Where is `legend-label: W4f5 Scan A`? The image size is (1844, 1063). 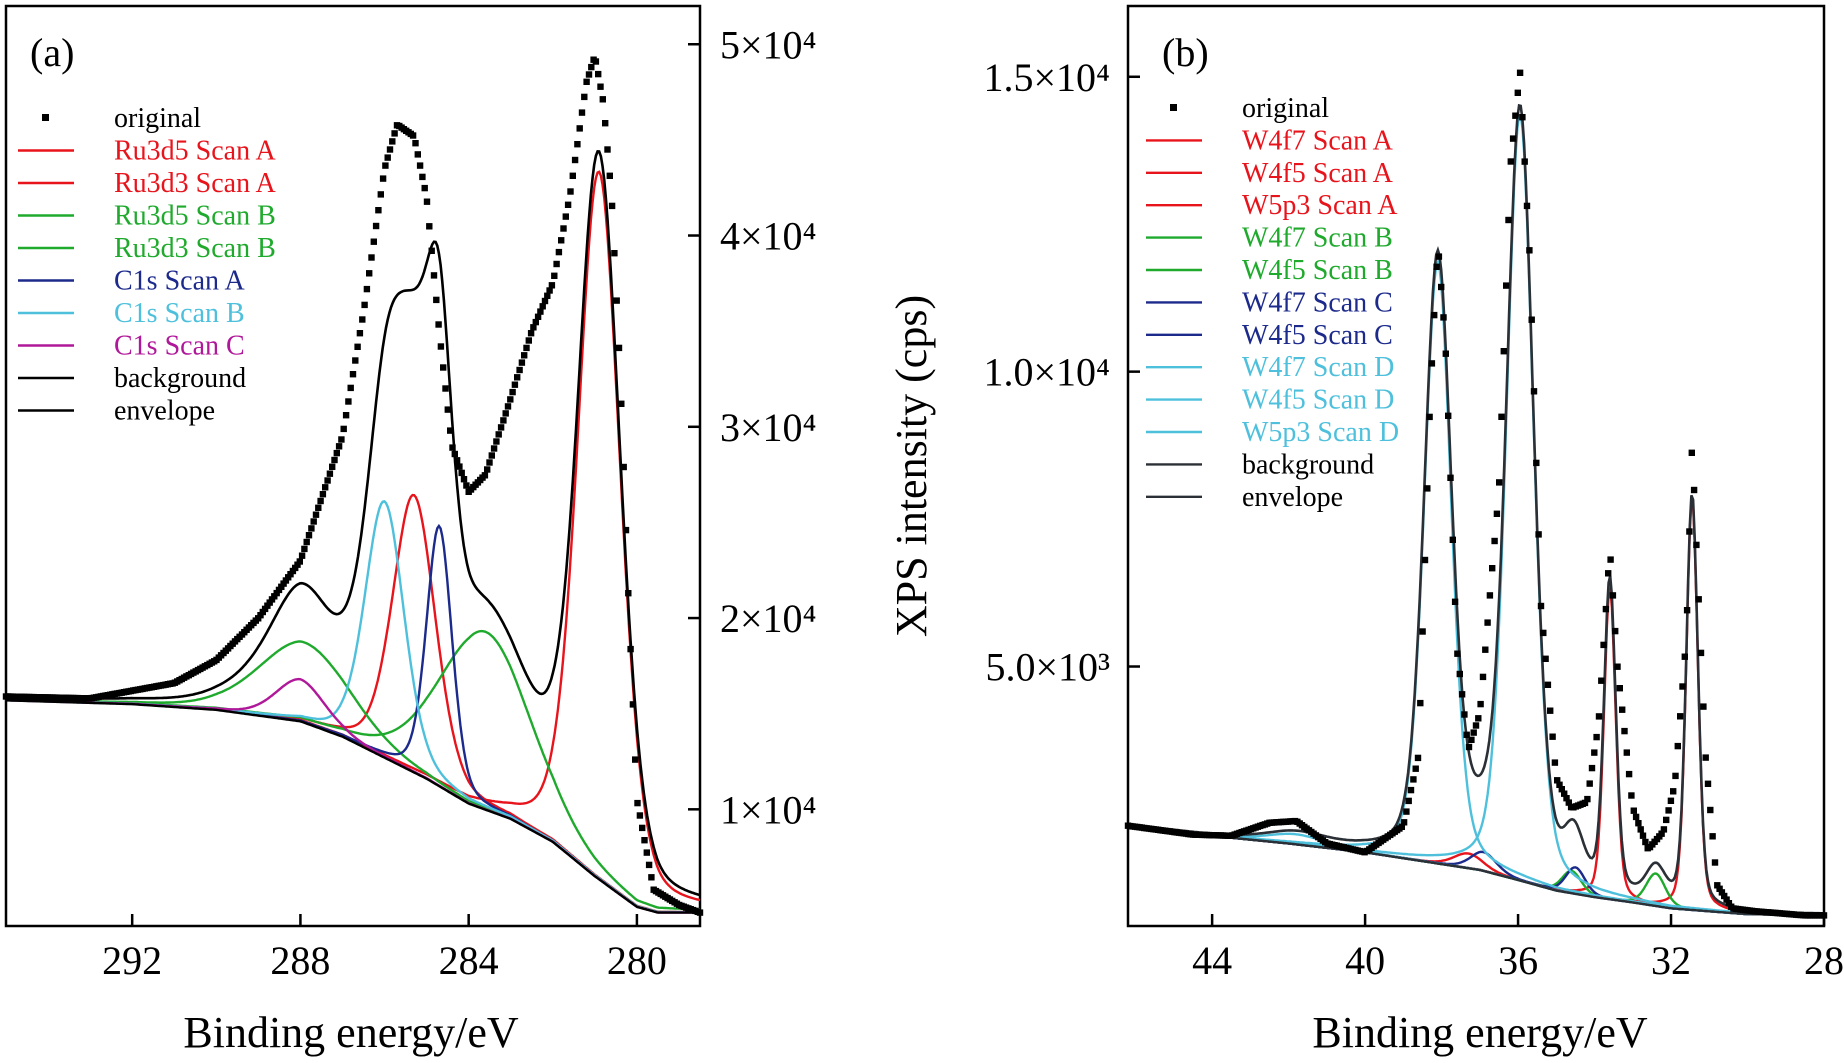
legend-label: W4f5 Scan A is located at coordinates (1318, 173).